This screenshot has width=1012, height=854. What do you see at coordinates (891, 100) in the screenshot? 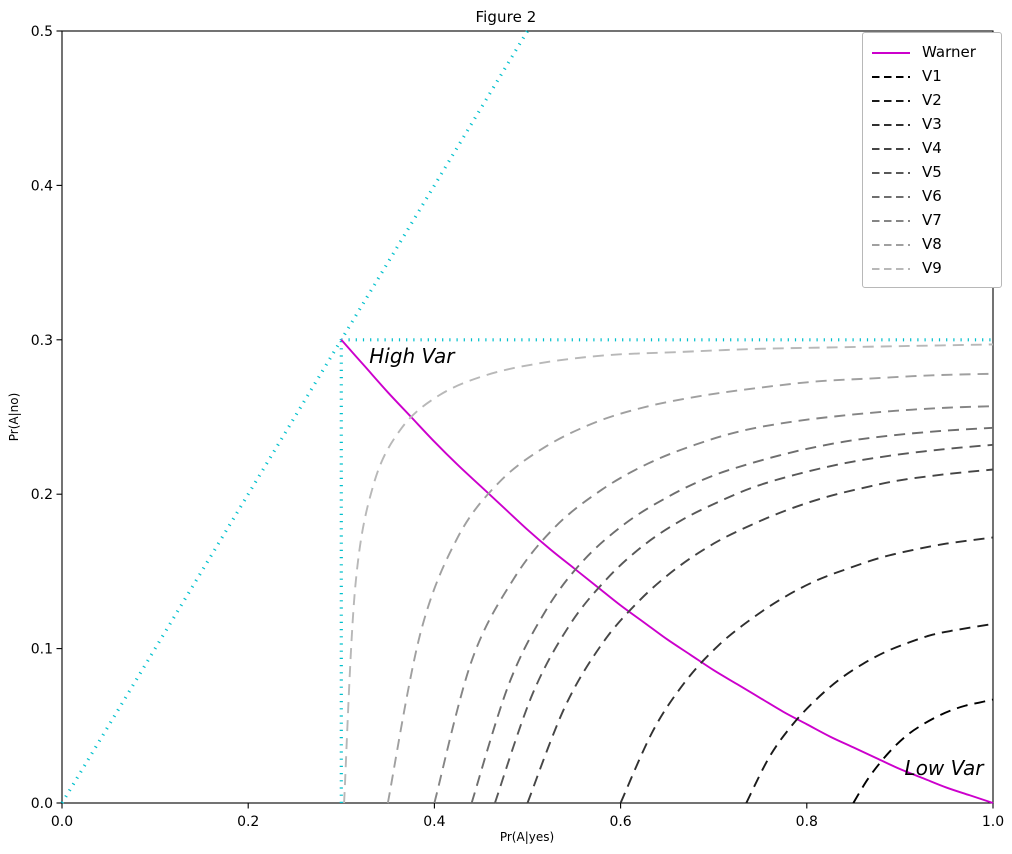
I see `legend-swatch-v2-icon` at bounding box center [891, 100].